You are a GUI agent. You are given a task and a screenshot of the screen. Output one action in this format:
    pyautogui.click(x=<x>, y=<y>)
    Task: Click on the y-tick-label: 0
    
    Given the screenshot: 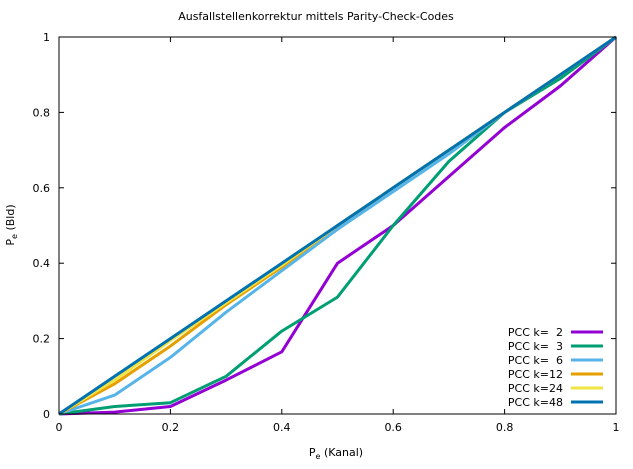 What is the action you would take?
    pyautogui.click(x=46, y=414)
    